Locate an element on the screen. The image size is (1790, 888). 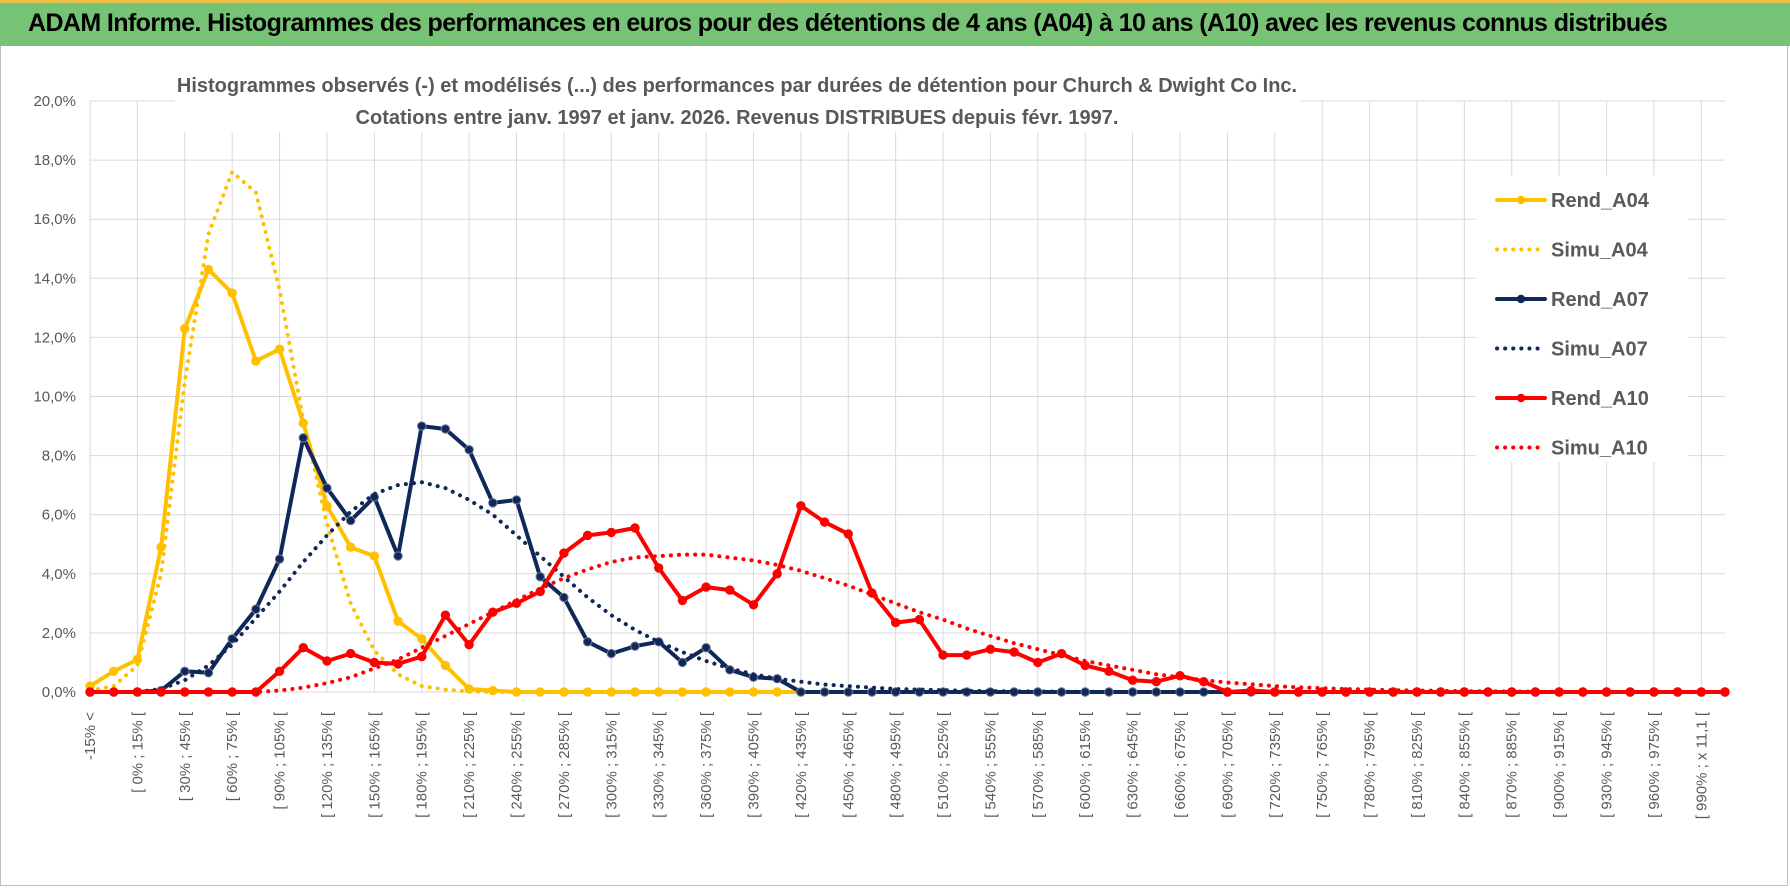
x-tick-label: [ 900% ; 915% [ is located at coordinates (1559, 764).